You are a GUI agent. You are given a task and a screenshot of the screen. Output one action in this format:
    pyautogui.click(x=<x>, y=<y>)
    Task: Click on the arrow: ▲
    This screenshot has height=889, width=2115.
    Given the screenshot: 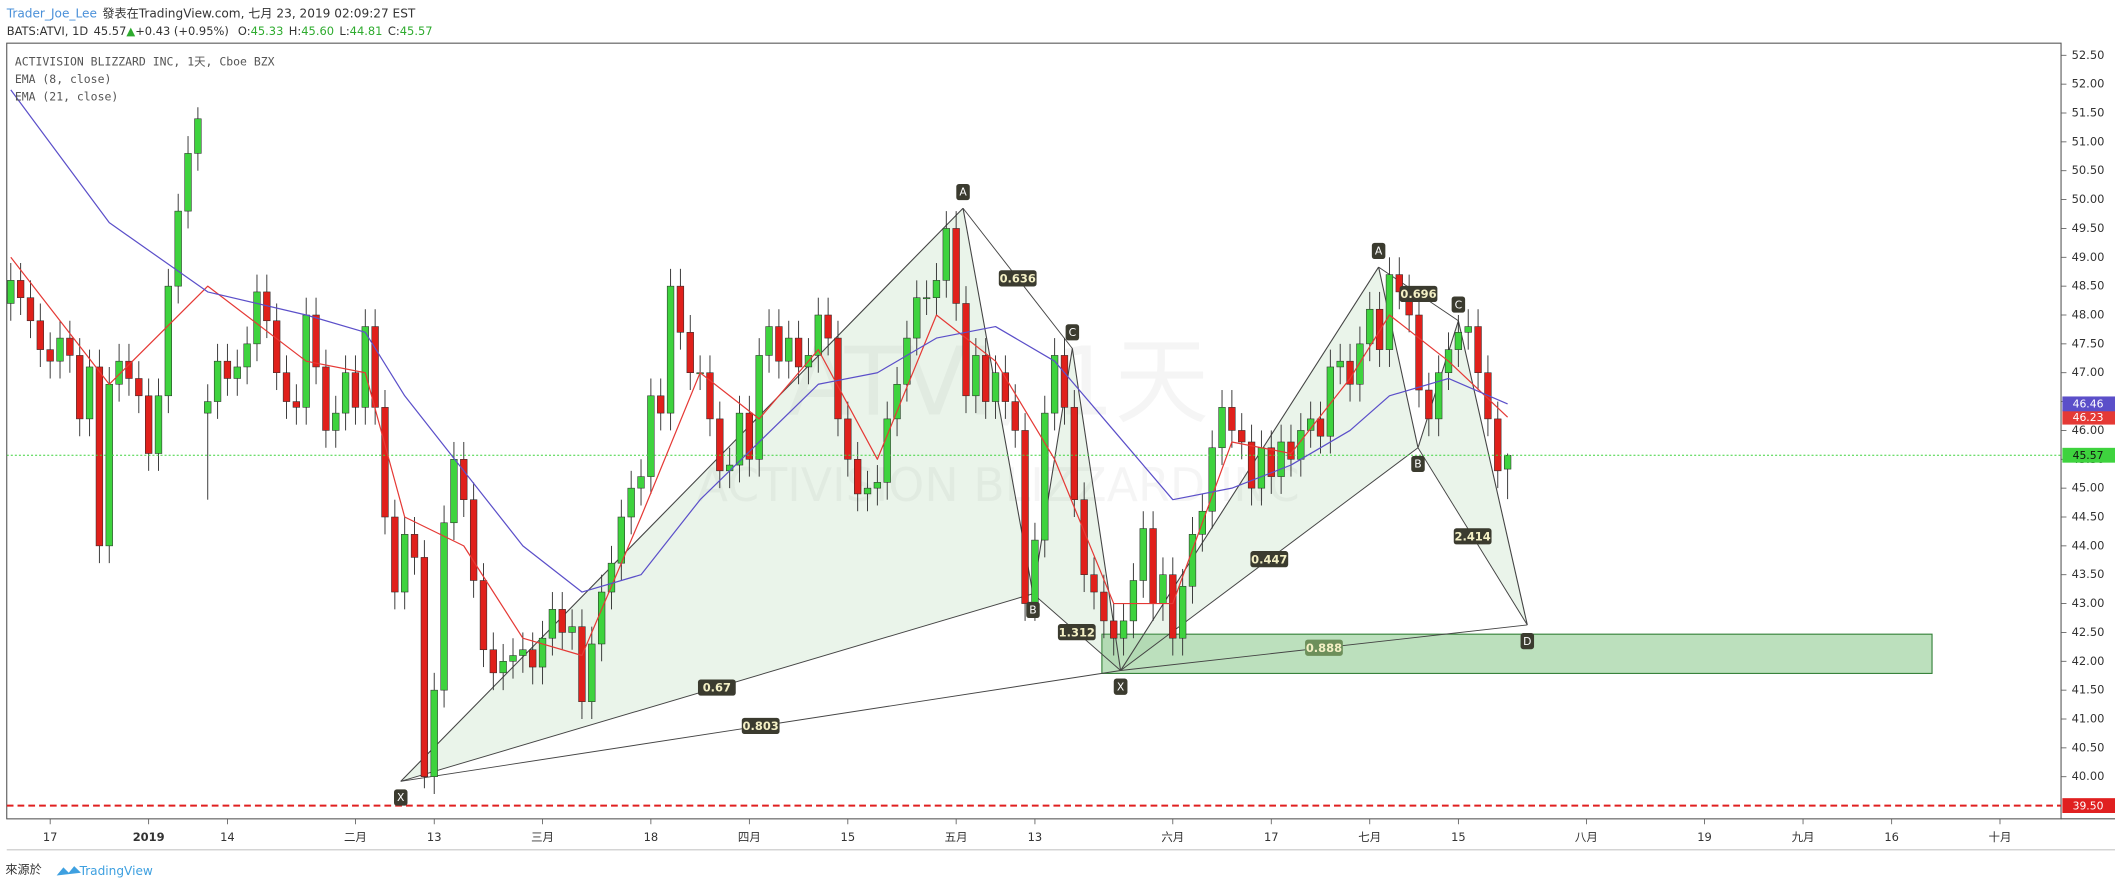 What is the action you would take?
    pyautogui.click(x=130, y=31)
    